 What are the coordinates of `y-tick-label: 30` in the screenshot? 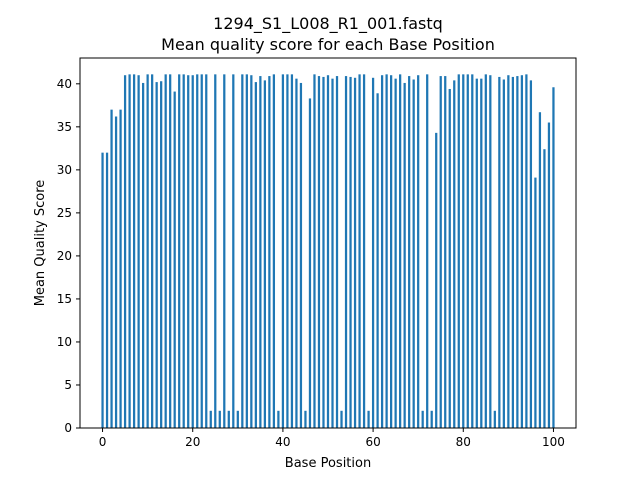 It's located at (64, 170).